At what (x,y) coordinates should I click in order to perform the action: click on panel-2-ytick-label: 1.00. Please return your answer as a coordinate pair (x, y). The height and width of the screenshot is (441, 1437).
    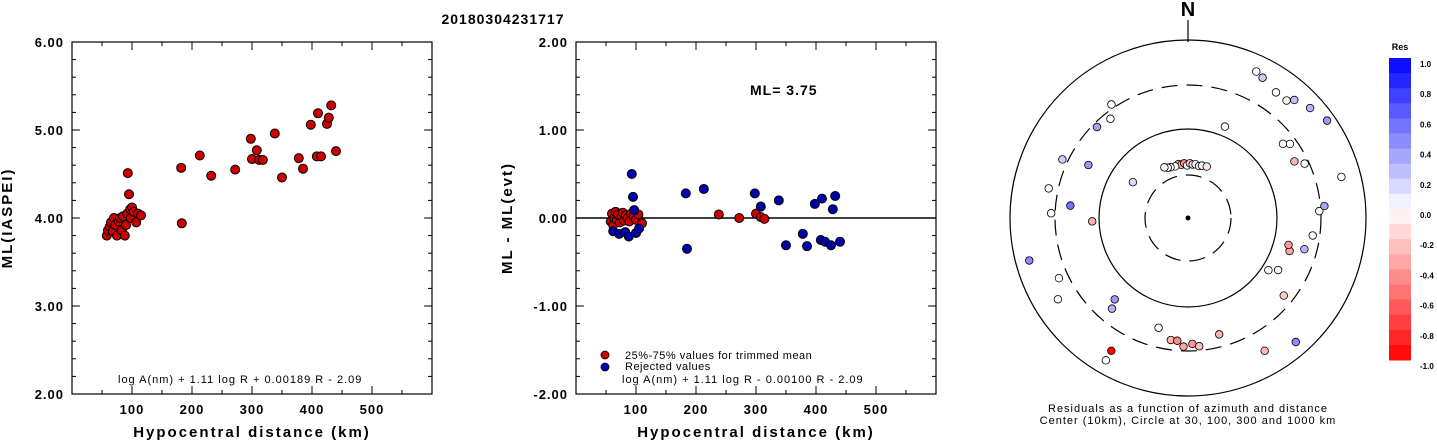
    Looking at the image, I should click on (553, 130).